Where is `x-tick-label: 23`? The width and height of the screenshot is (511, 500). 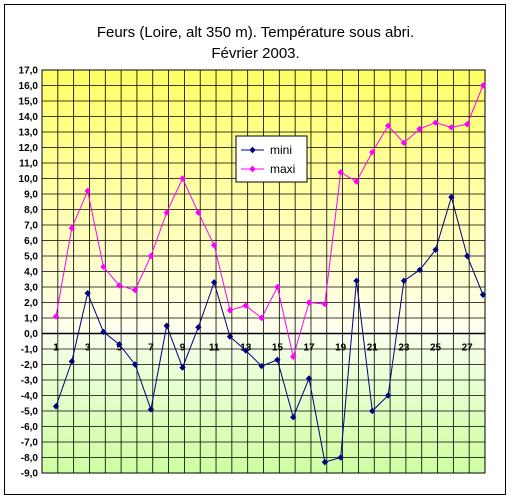 x-tick-label: 23 is located at coordinates (404, 348).